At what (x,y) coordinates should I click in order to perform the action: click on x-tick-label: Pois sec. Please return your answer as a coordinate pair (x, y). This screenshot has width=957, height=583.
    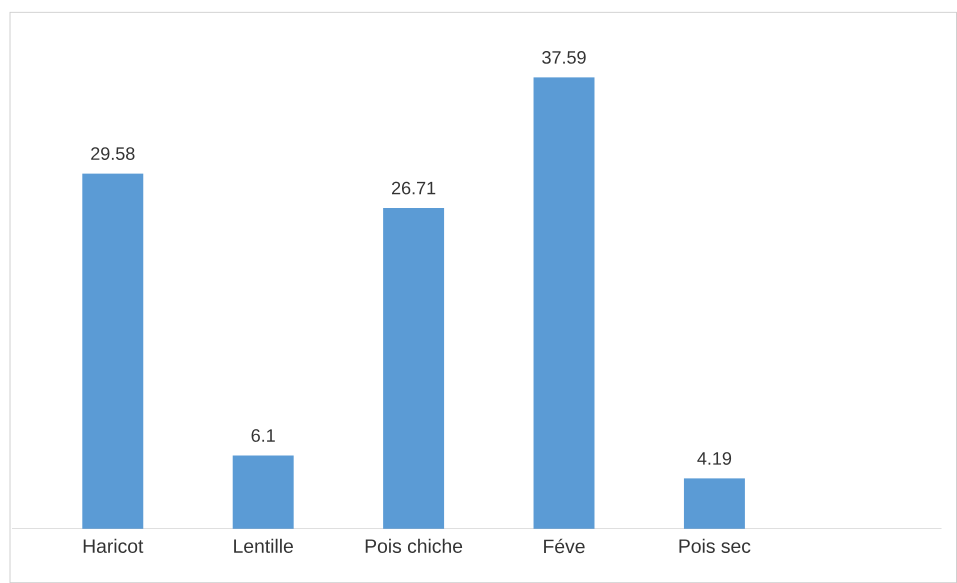
    Looking at the image, I should click on (714, 545).